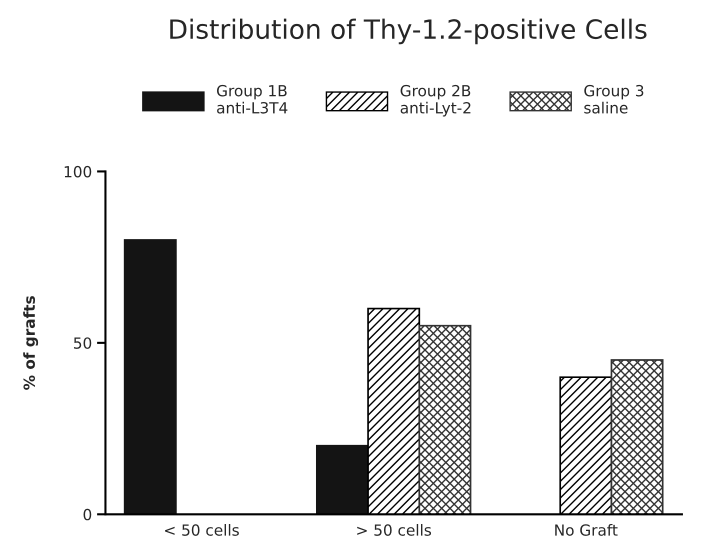 The height and width of the screenshot is (553, 703). What do you see at coordinates (202, 530) in the screenshot?
I see `x-tick-label: < 50 cells` at bounding box center [202, 530].